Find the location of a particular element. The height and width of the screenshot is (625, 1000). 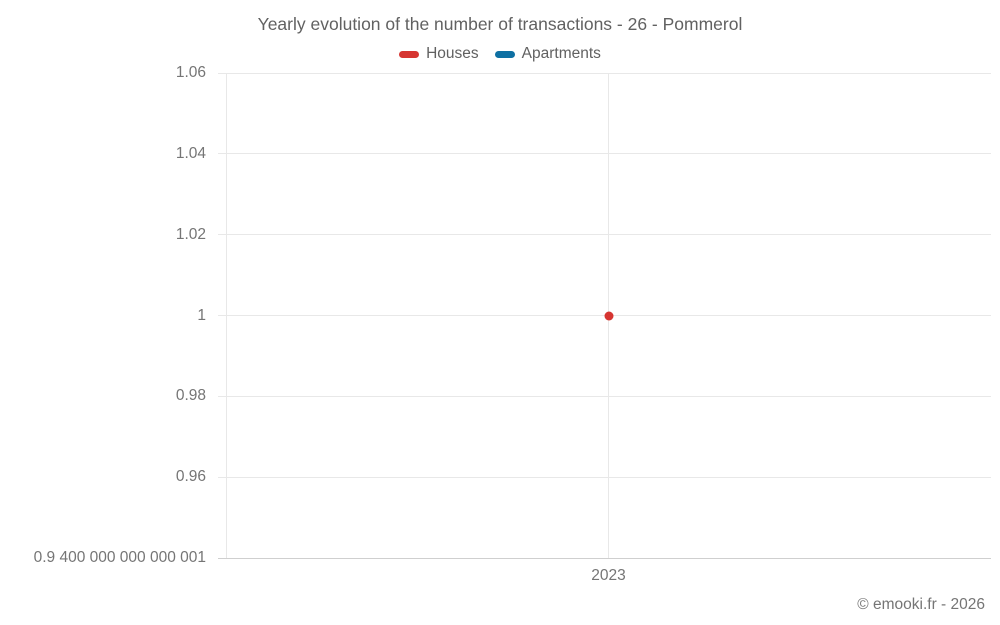

credit-text: © emooki.fr - 2026 is located at coordinates (921, 604).